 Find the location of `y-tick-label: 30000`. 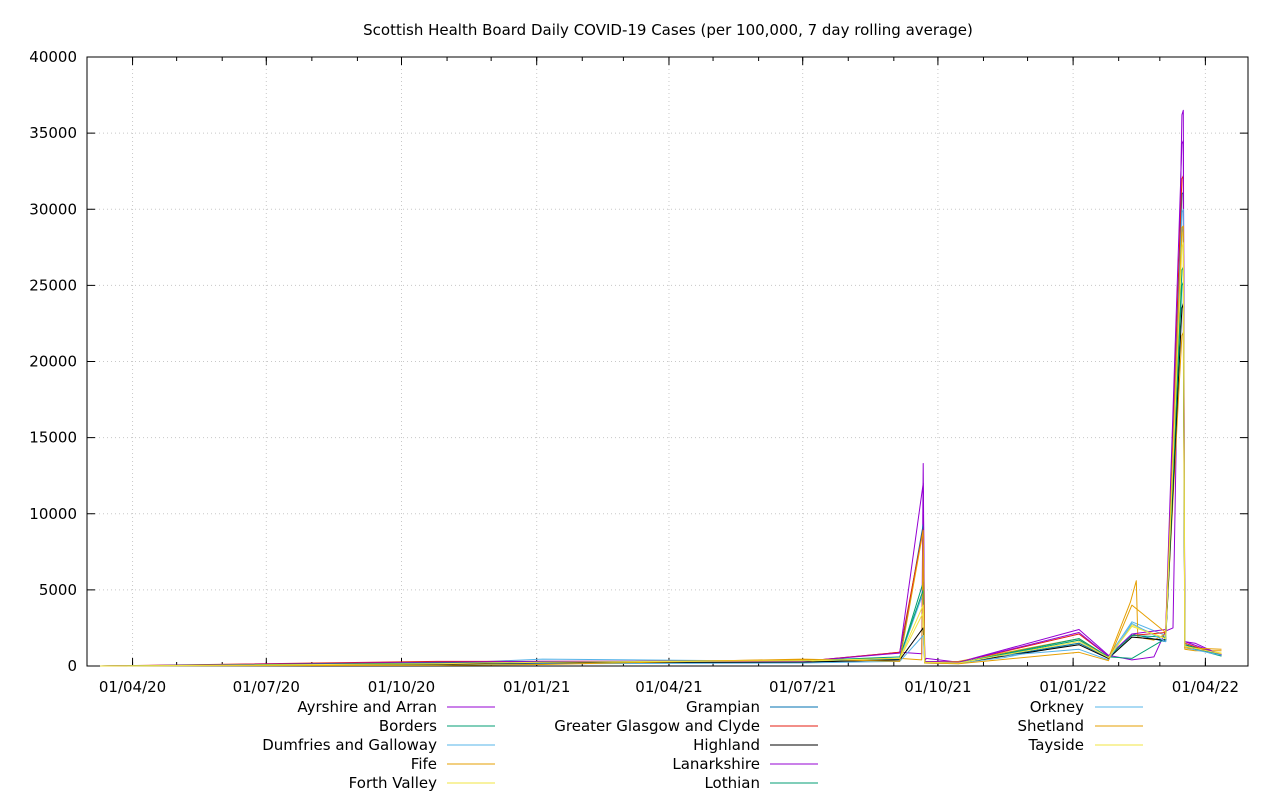

y-tick-label: 30000 is located at coordinates (53, 209).